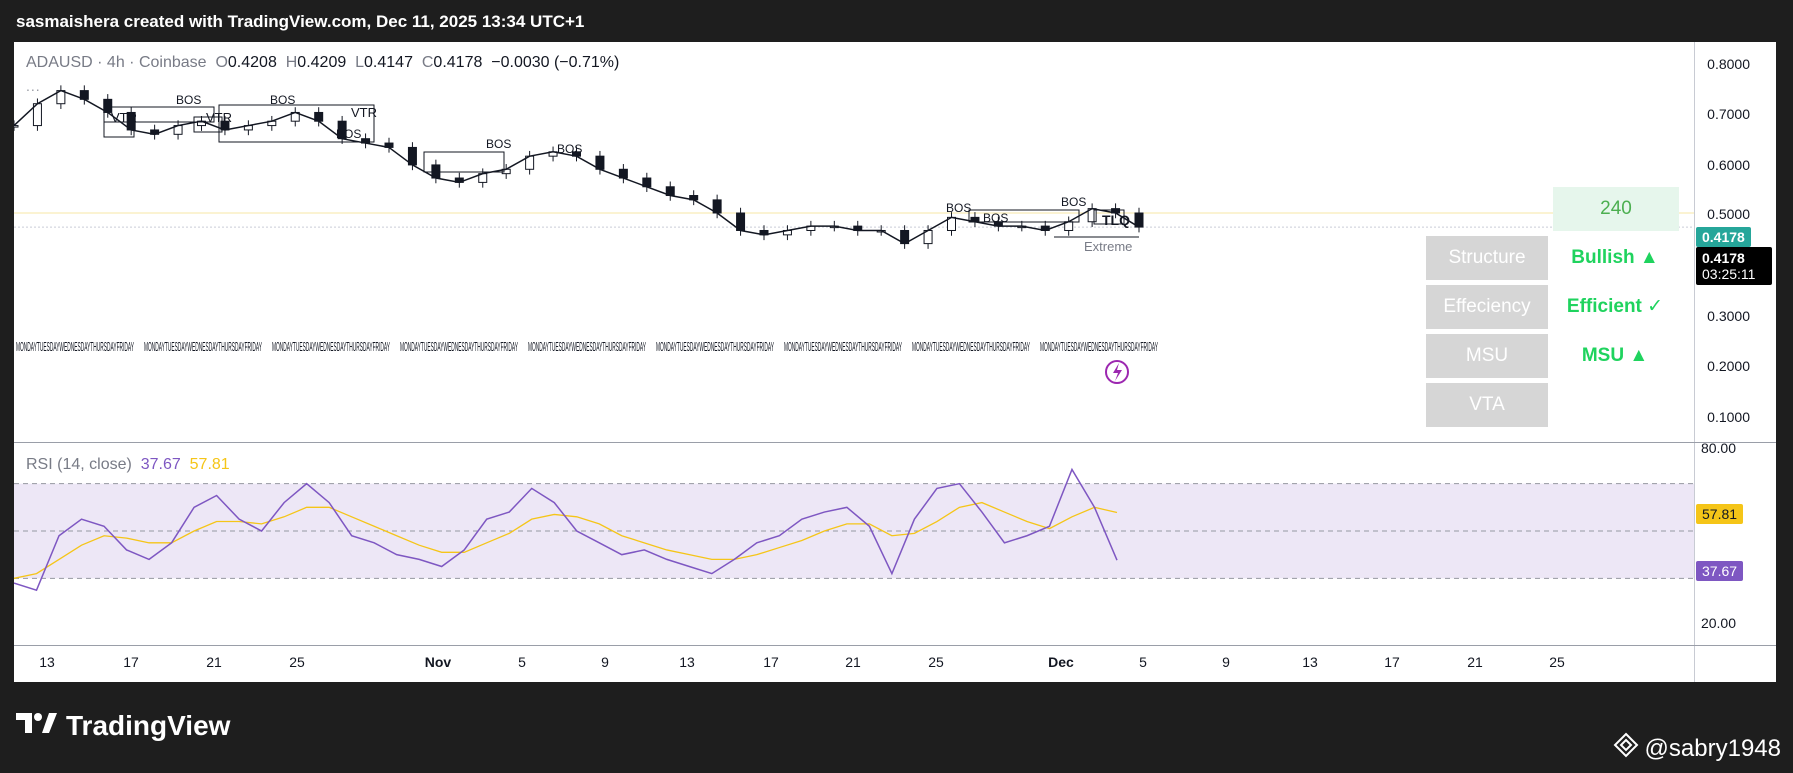  I want to click on credit-handle: @sabry1948, so click(1697, 748).